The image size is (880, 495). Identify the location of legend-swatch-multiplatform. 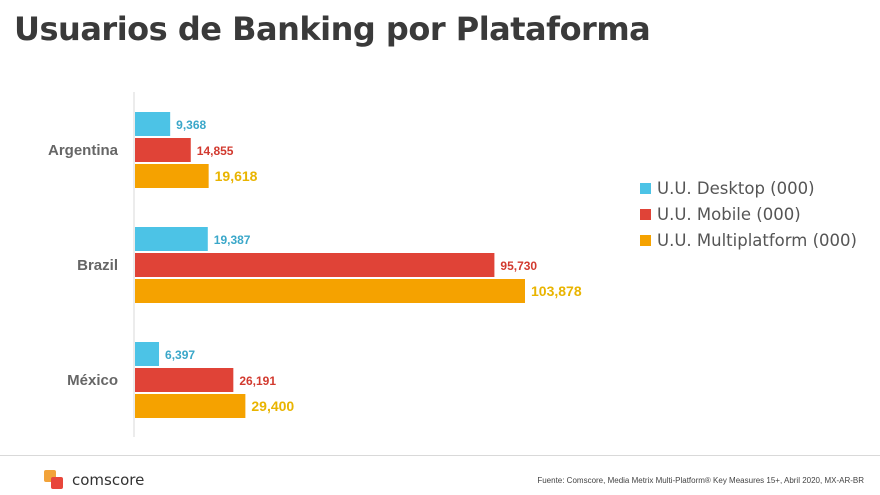
(645, 240).